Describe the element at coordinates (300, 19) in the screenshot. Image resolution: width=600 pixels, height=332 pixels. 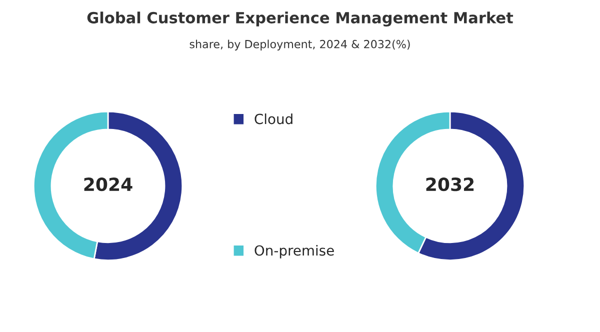
I see `chart-title: Global Customer Experience Management Market` at that location.